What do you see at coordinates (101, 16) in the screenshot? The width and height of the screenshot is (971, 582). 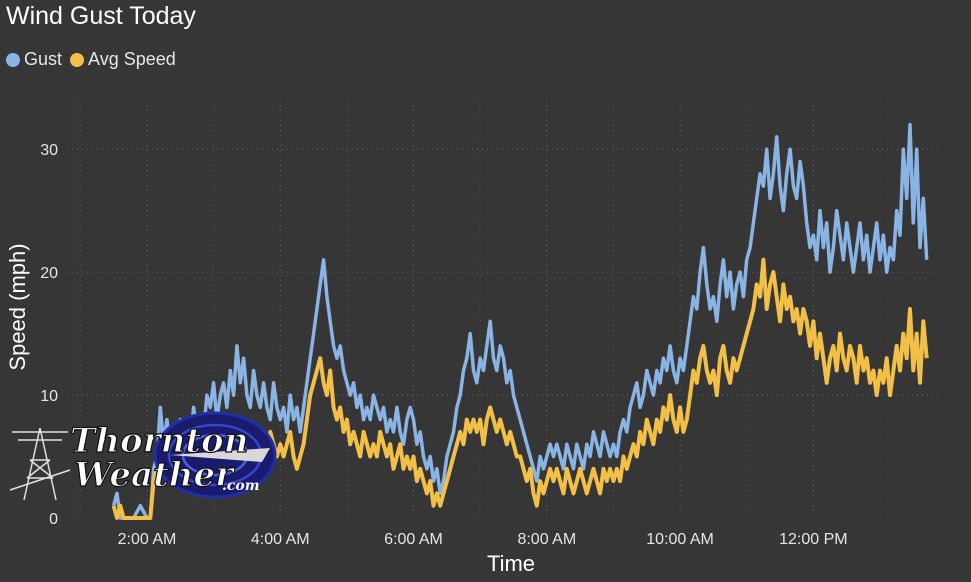 I see `chart-title: Wind Gust Today` at bounding box center [101, 16].